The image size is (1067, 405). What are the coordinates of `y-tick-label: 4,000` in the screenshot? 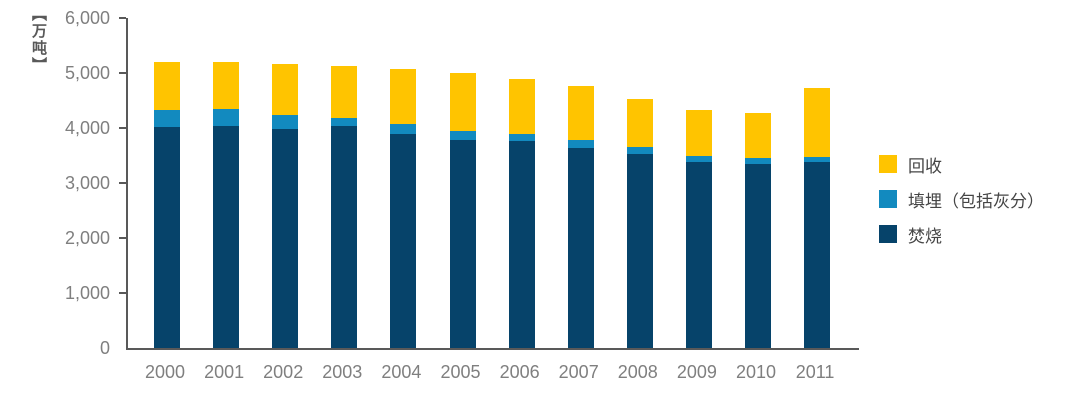 It's located at (87, 128).